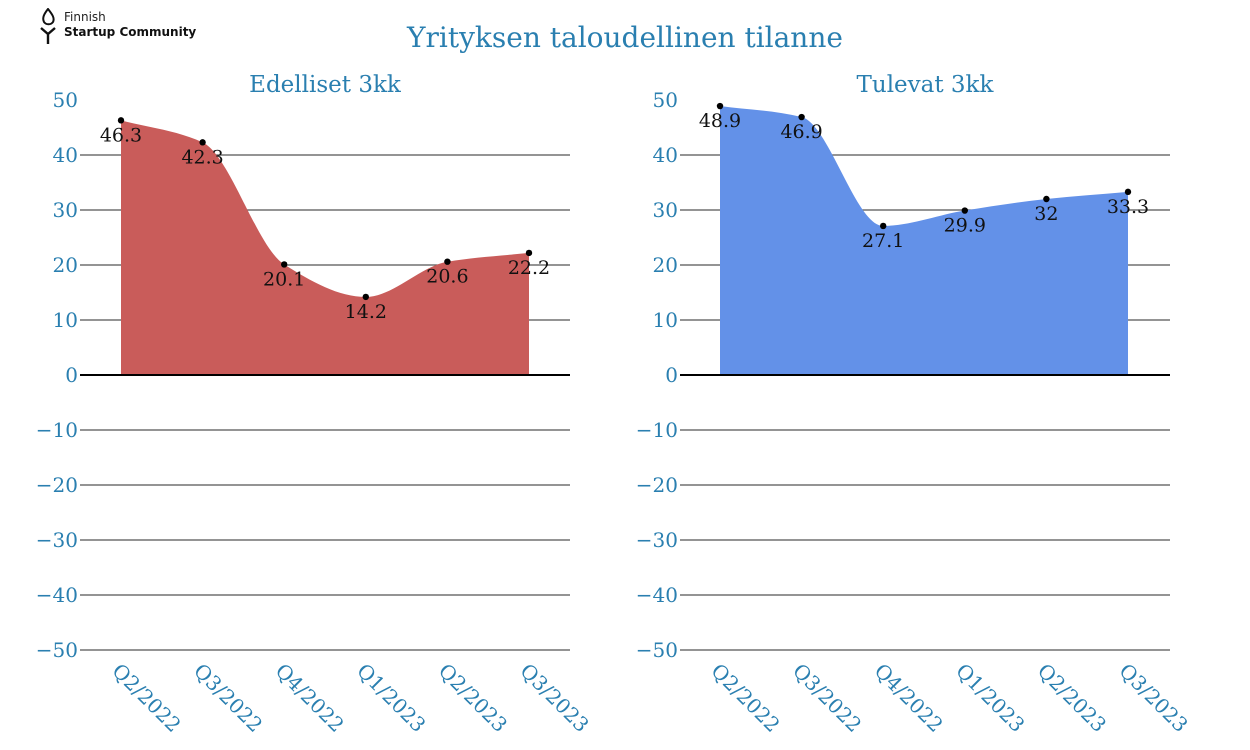  What do you see at coordinates (366, 312) in the screenshot?
I see `data-label: 14.2` at bounding box center [366, 312].